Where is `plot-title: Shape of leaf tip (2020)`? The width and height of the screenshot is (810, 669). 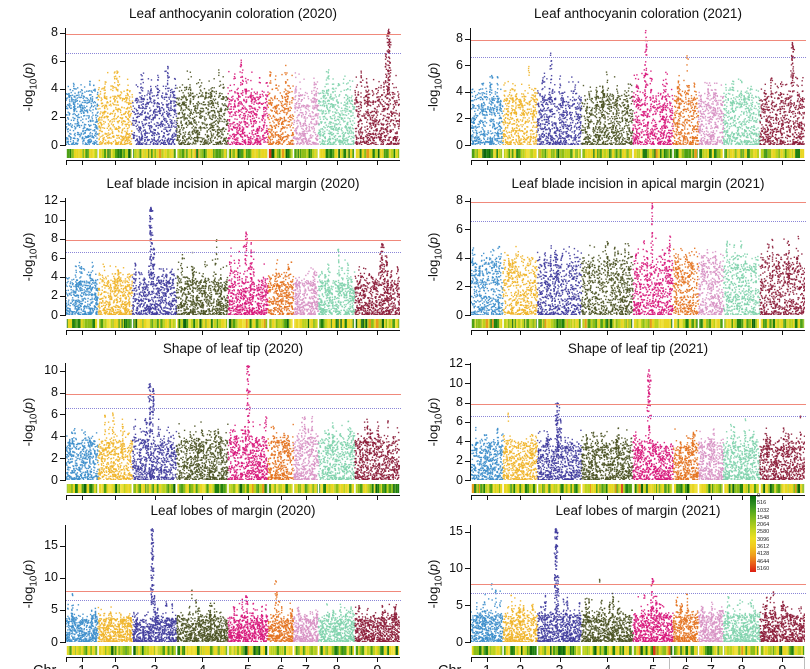
plot-title: Shape of leaf tip (2020) is located at coordinates (233, 348).